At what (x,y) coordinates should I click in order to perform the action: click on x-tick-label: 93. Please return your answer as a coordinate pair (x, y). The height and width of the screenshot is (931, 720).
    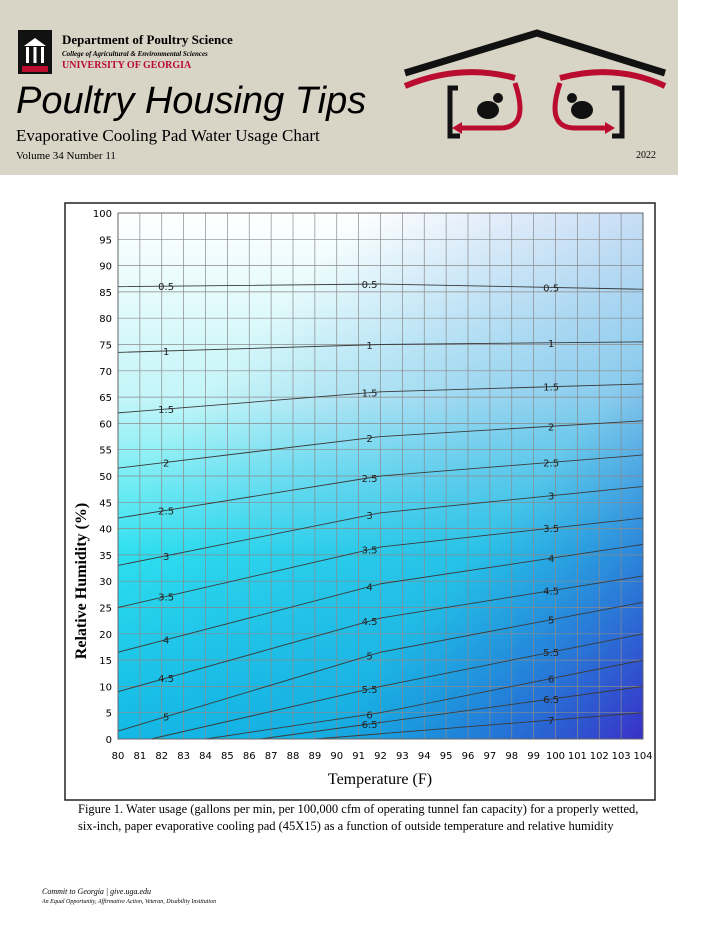
    Looking at the image, I should click on (402, 756).